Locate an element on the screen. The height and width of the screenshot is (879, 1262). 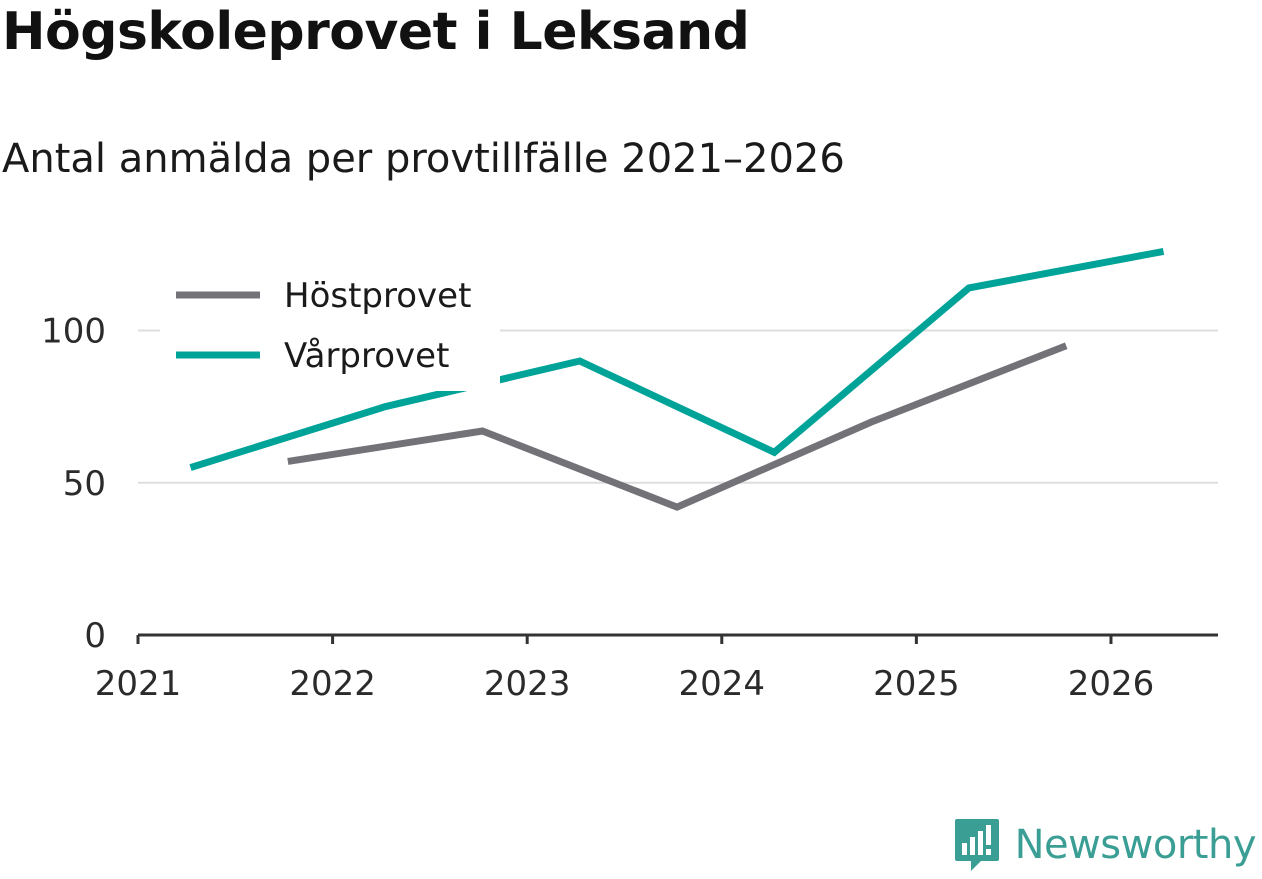
x-tick-label: 2022 is located at coordinates (332, 684).